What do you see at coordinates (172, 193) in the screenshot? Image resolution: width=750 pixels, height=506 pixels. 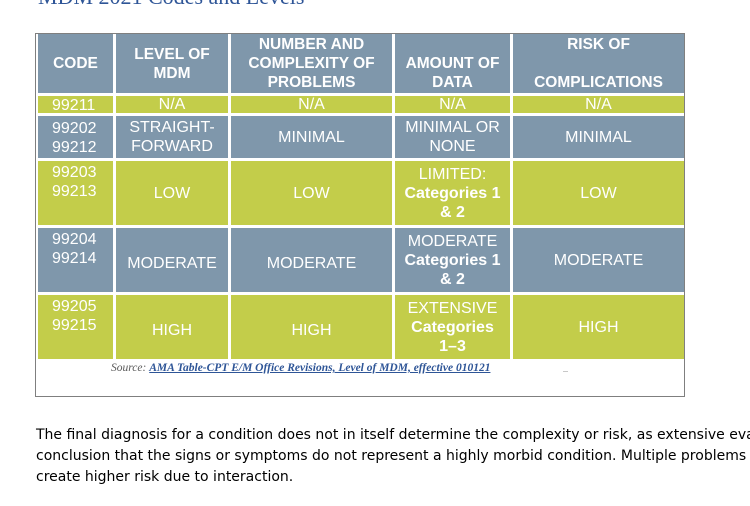 I see `row-99203-level: LOW` at bounding box center [172, 193].